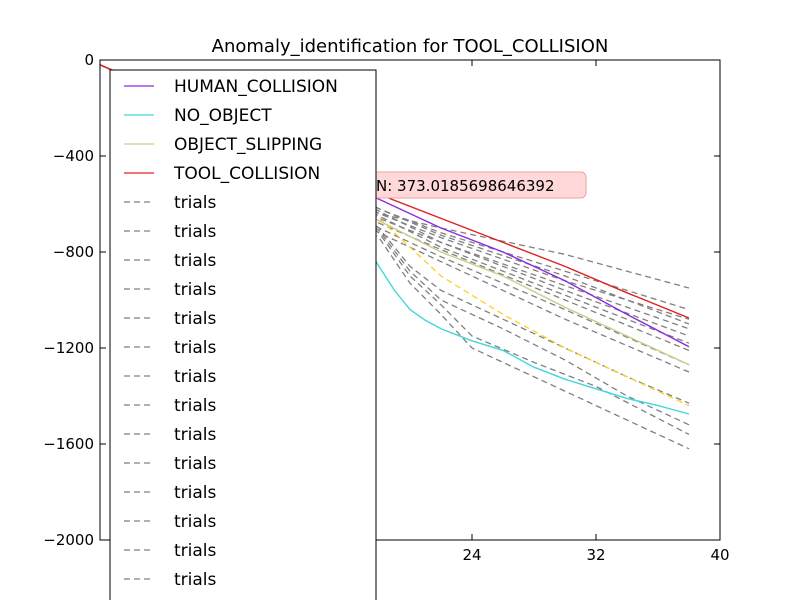 The height and width of the screenshot is (600, 800). What do you see at coordinates (248, 145) in the screenshot?
I see `legend-label: OBJECT_SLIPPING` at bounding box center [248, 145].